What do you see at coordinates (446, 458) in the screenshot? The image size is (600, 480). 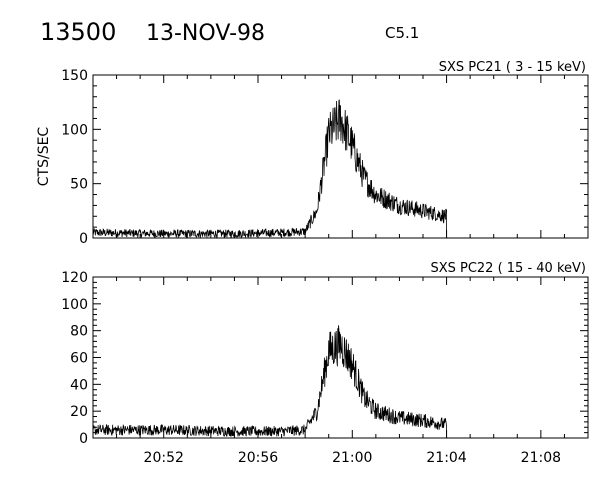 I see `x-tick-label: 21:04` at bounding box center [446, 458].